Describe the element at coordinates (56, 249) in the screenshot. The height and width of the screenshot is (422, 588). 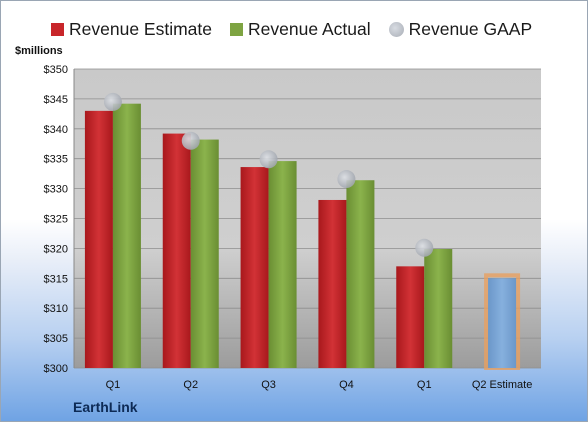
I see `y-tick-label: $320` at that location.